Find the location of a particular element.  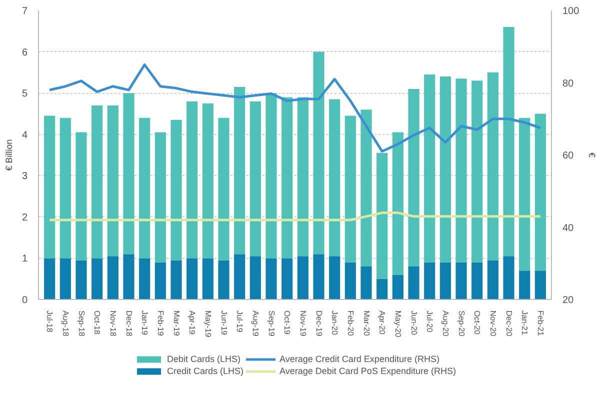

x-tick-label: Feb-21 is located at coordinates (540, 323).